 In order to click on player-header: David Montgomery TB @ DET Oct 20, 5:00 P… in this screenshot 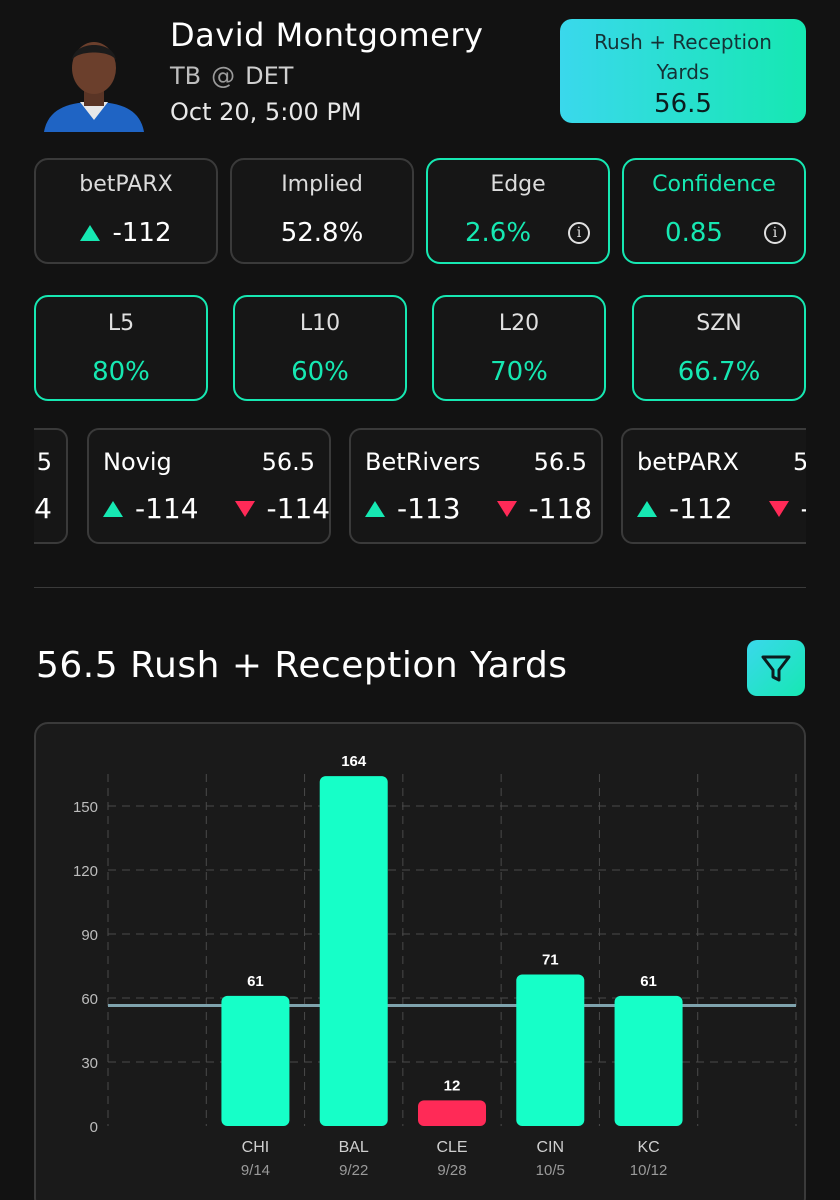, I will do `click(420, 70)`.